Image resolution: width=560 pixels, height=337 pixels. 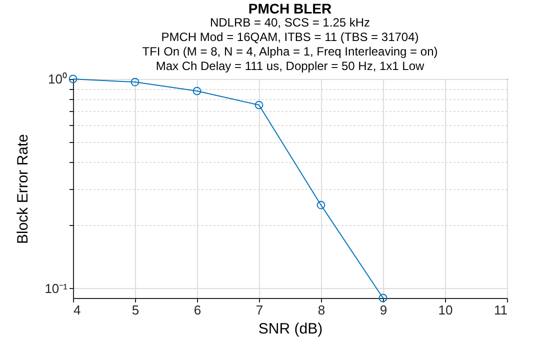 I want to click on x-tick-label: 9, so click(x=384, y=310).